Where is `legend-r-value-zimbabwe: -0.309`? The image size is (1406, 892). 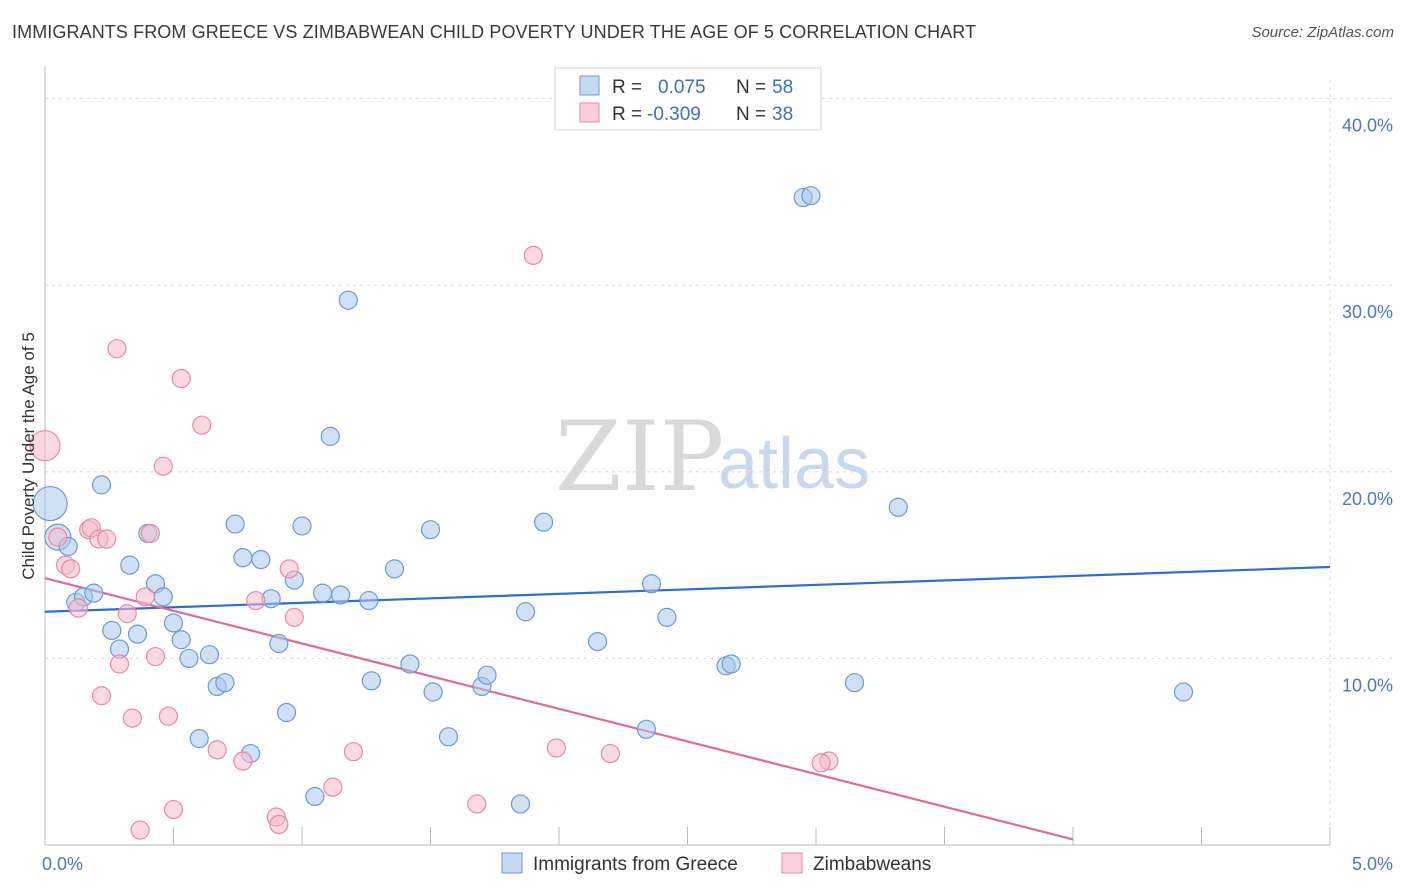 legend-r-value-zimbabwe: -0.309 is located at coordinates (674, 114).